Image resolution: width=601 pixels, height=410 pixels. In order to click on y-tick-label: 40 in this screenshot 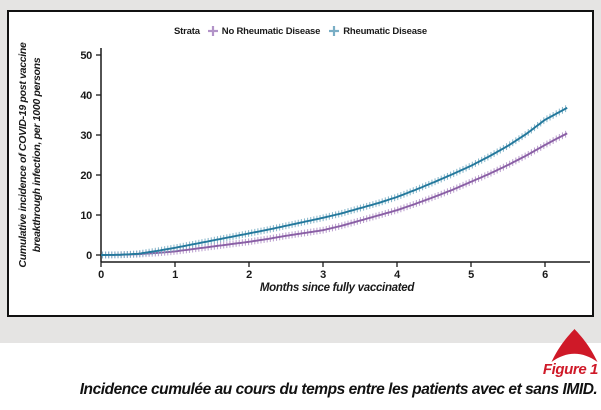, I will do `click(86, 96)`.